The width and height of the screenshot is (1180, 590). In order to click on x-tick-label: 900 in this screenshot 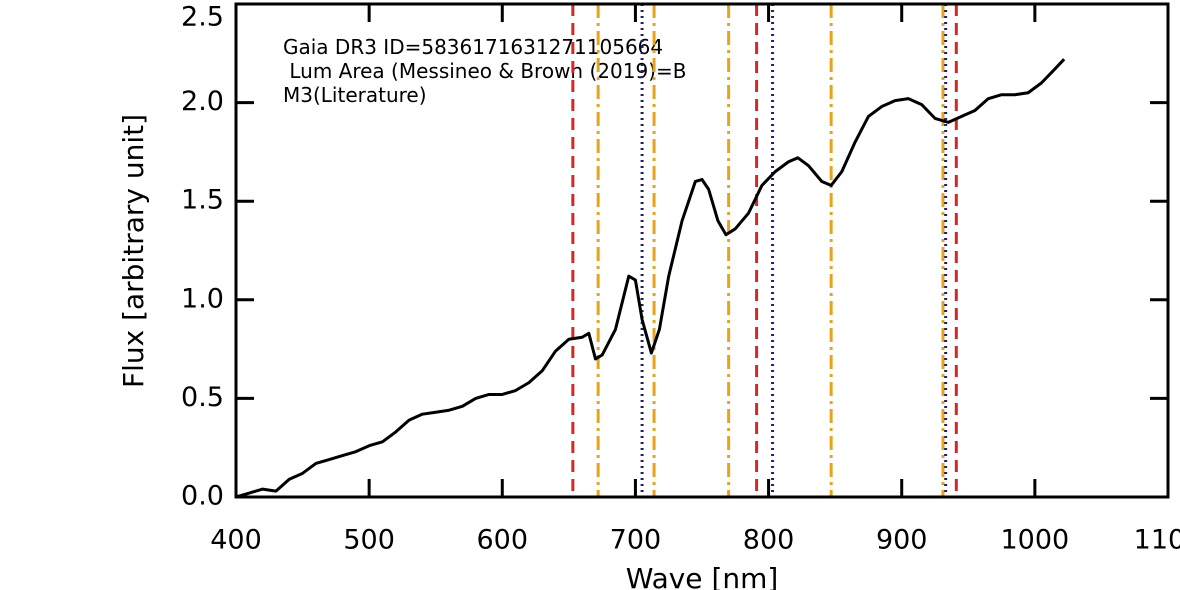, I will do `click(902, 540)`.